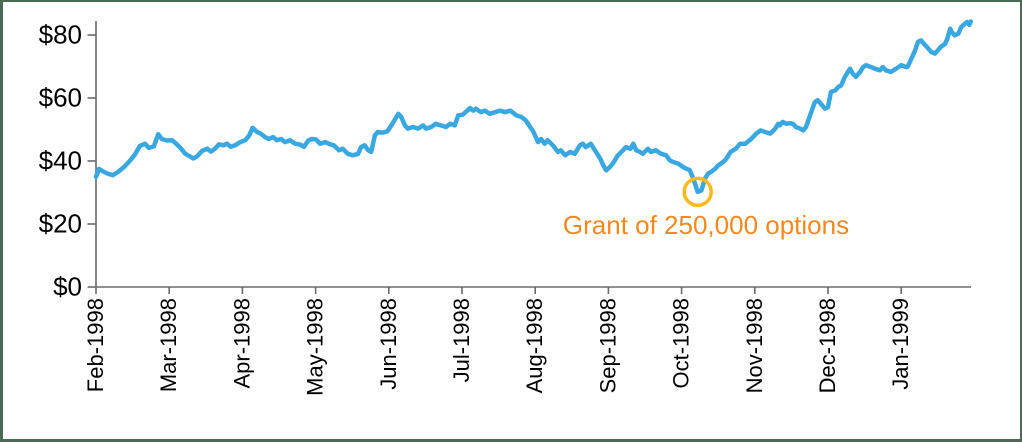  I want to click on x-tick-label: Jan-1999, so click(900, 344).